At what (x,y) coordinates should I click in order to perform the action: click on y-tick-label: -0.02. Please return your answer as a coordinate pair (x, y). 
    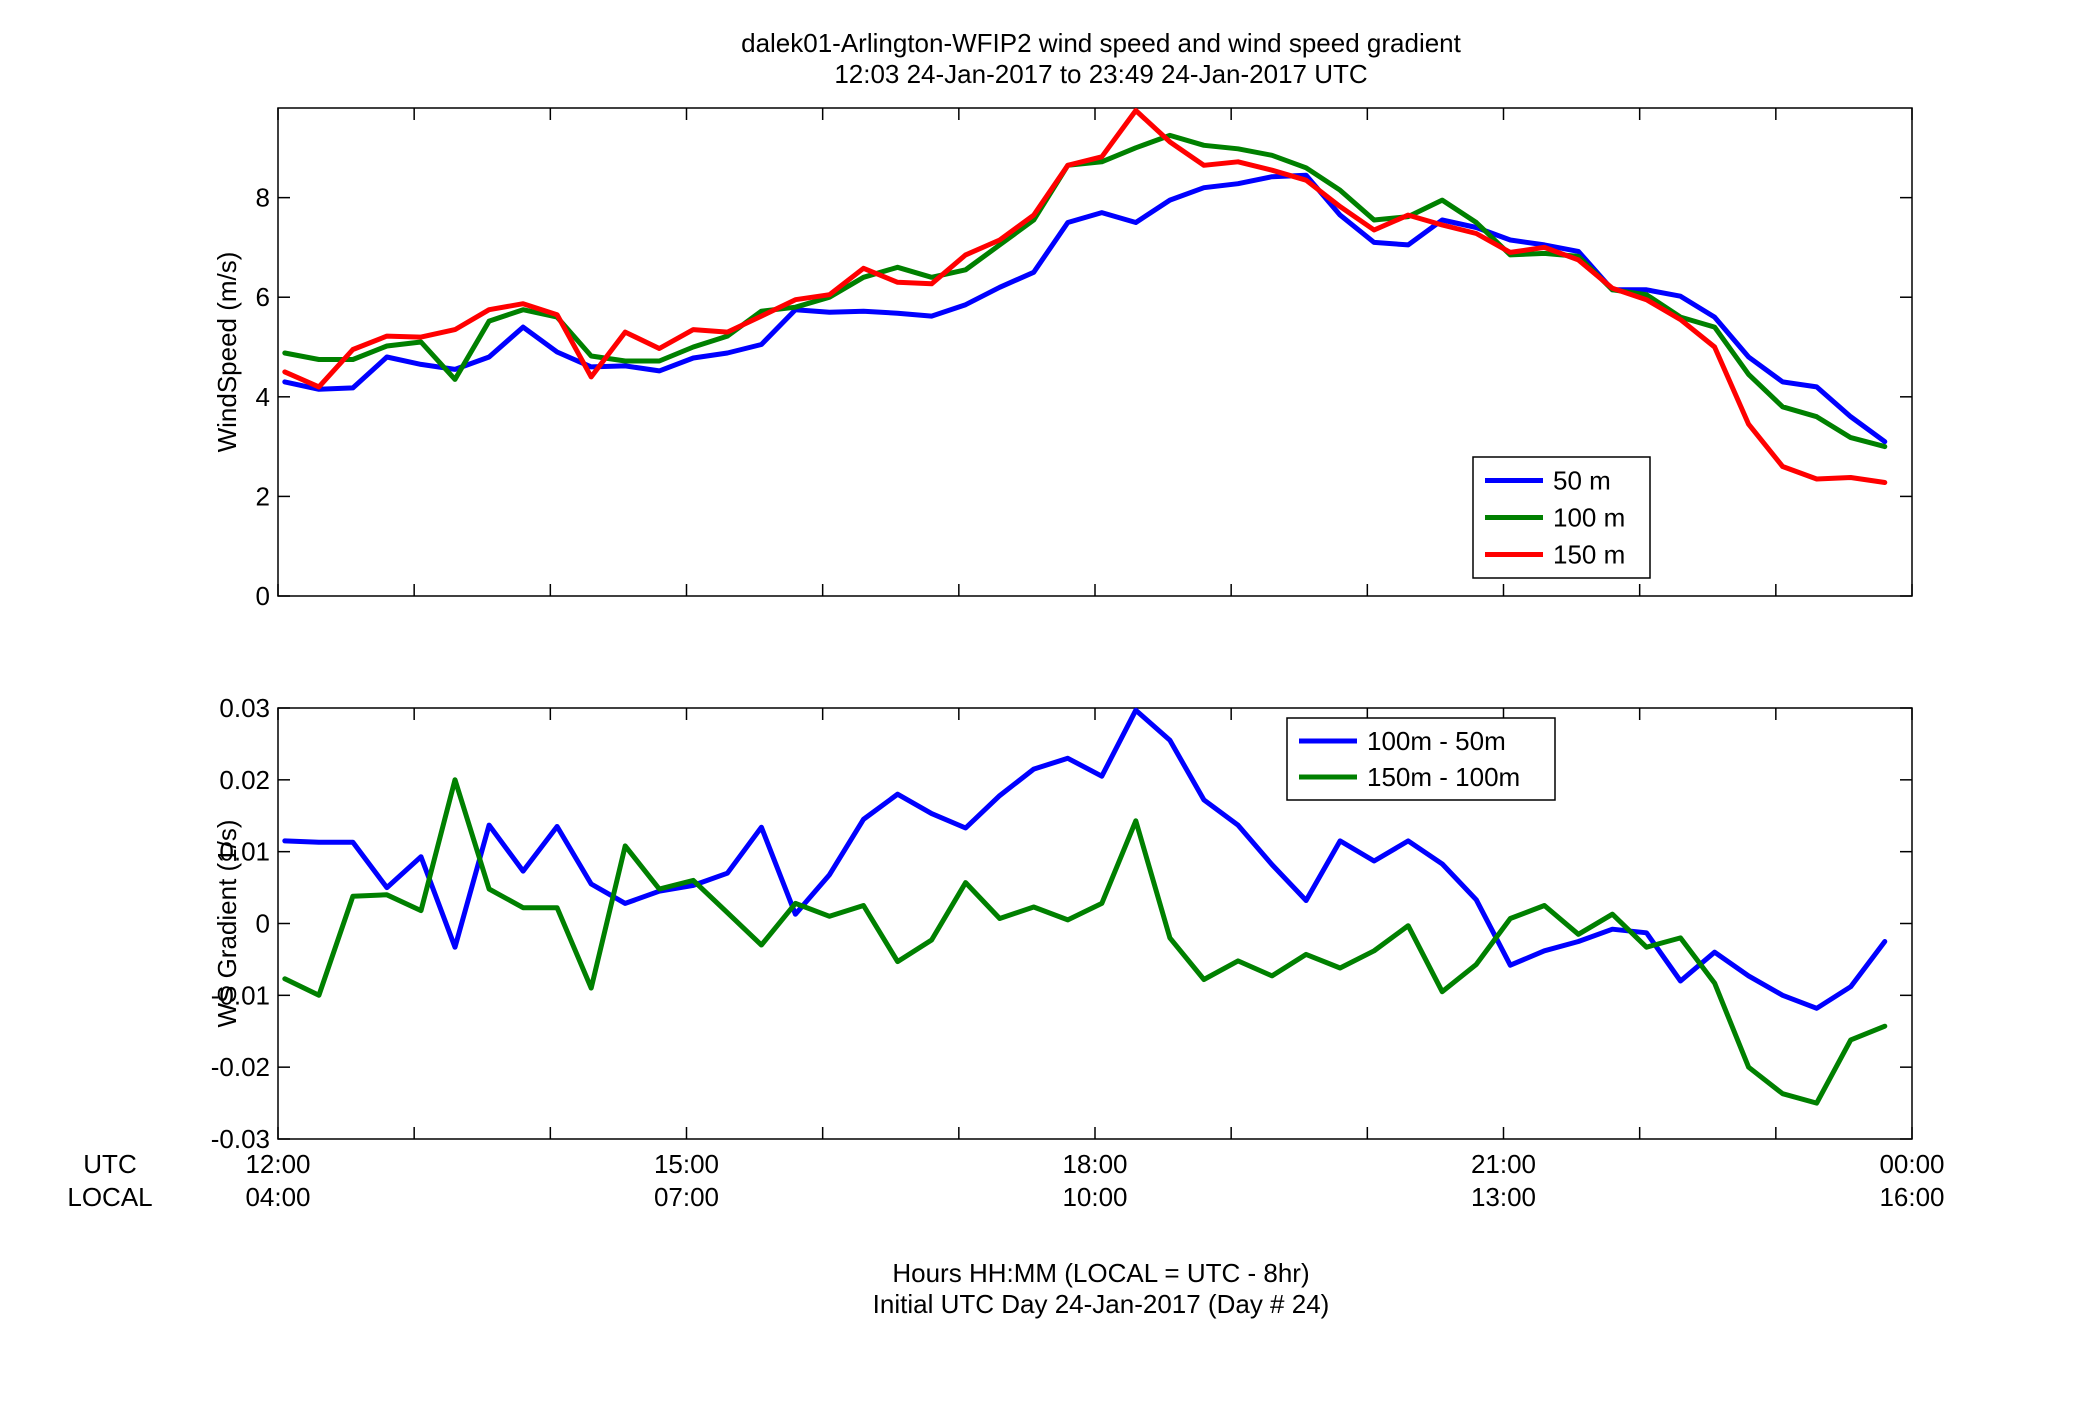
    Looking at the image, I should click on (240, 1067).